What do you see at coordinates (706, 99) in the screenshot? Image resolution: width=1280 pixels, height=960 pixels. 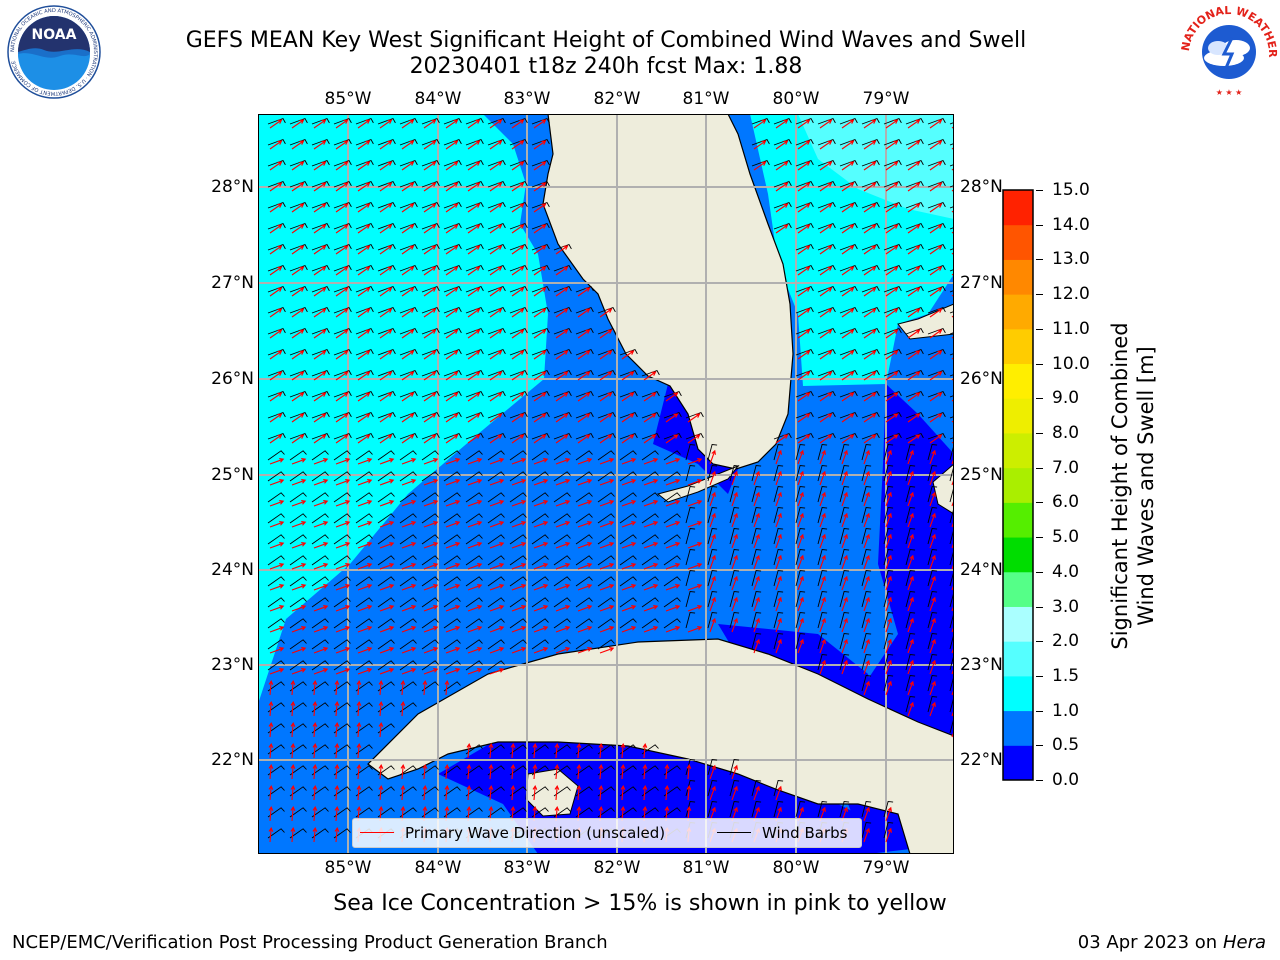 I see `longitude-label: 81°W` at bounding box center [706, 99].